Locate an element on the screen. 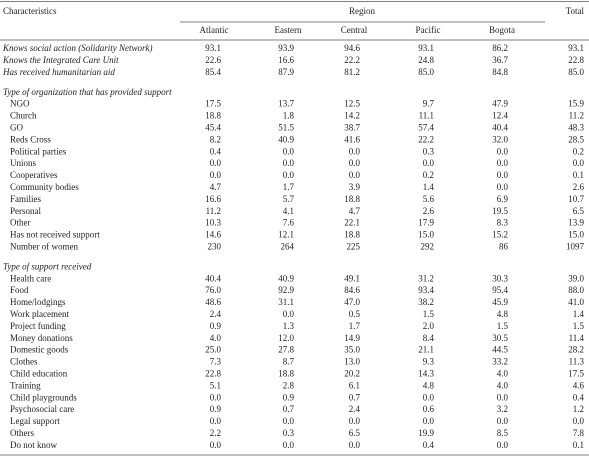  cell-value: 2.4 is located at coordinates (355, 409).